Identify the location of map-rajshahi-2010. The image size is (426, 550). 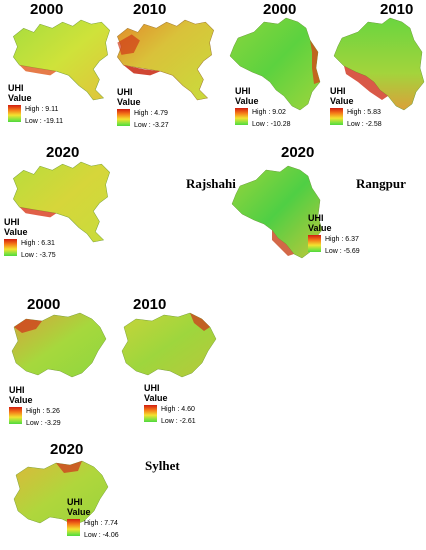
(164, 59).